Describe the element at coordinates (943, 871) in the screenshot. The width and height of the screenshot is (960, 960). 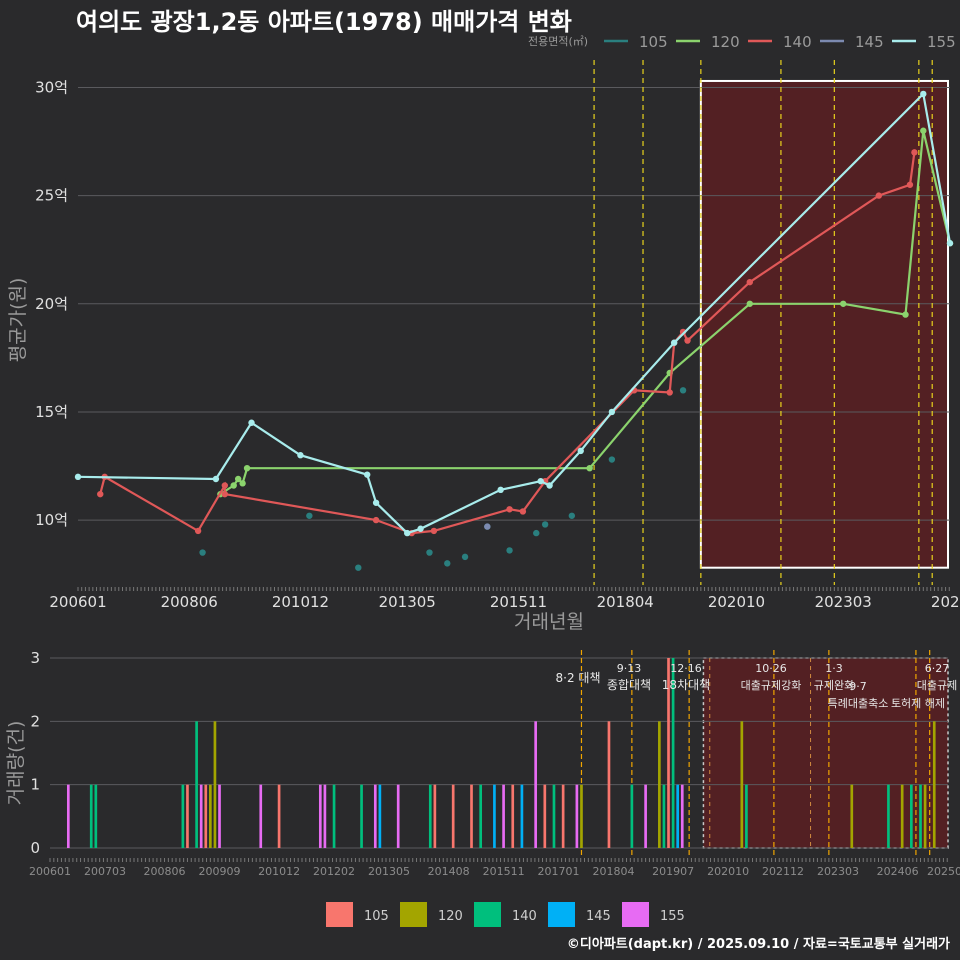
I see `x-tick-label: 202507` at that location.